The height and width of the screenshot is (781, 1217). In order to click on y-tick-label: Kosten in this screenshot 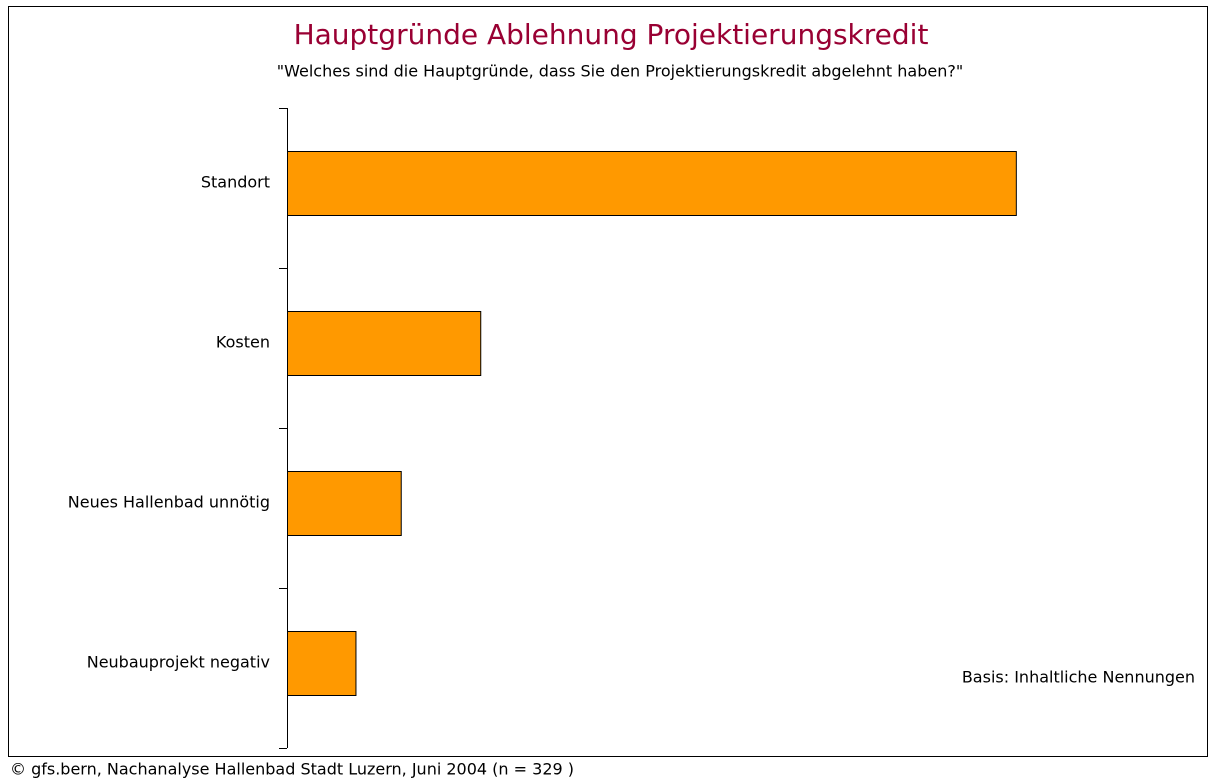, I will do `click(243, 342)`.